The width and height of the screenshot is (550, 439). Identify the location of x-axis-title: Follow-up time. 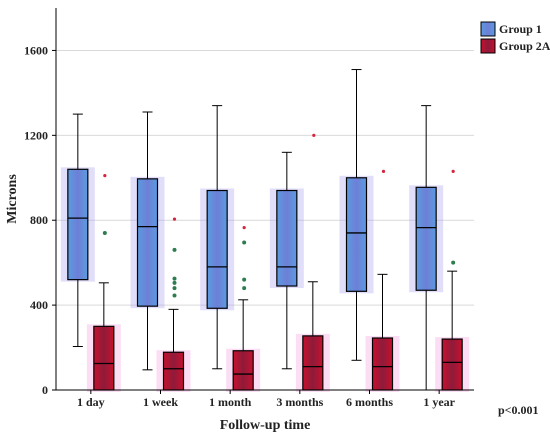
(265, 425).